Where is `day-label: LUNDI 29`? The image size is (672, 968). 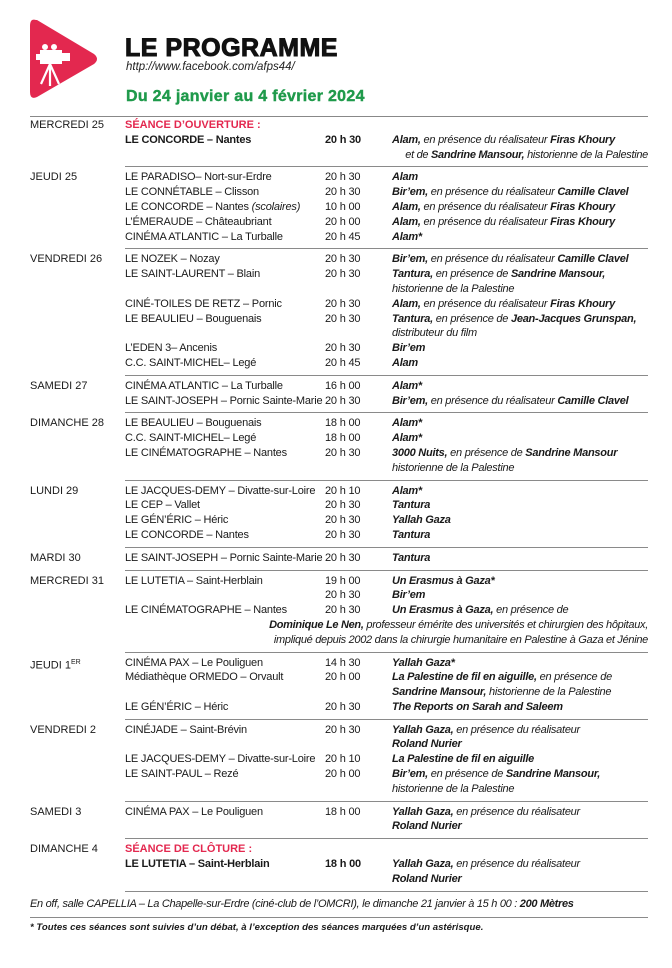 day-label: LUNDI 29 is located at coordinates (54, 491).